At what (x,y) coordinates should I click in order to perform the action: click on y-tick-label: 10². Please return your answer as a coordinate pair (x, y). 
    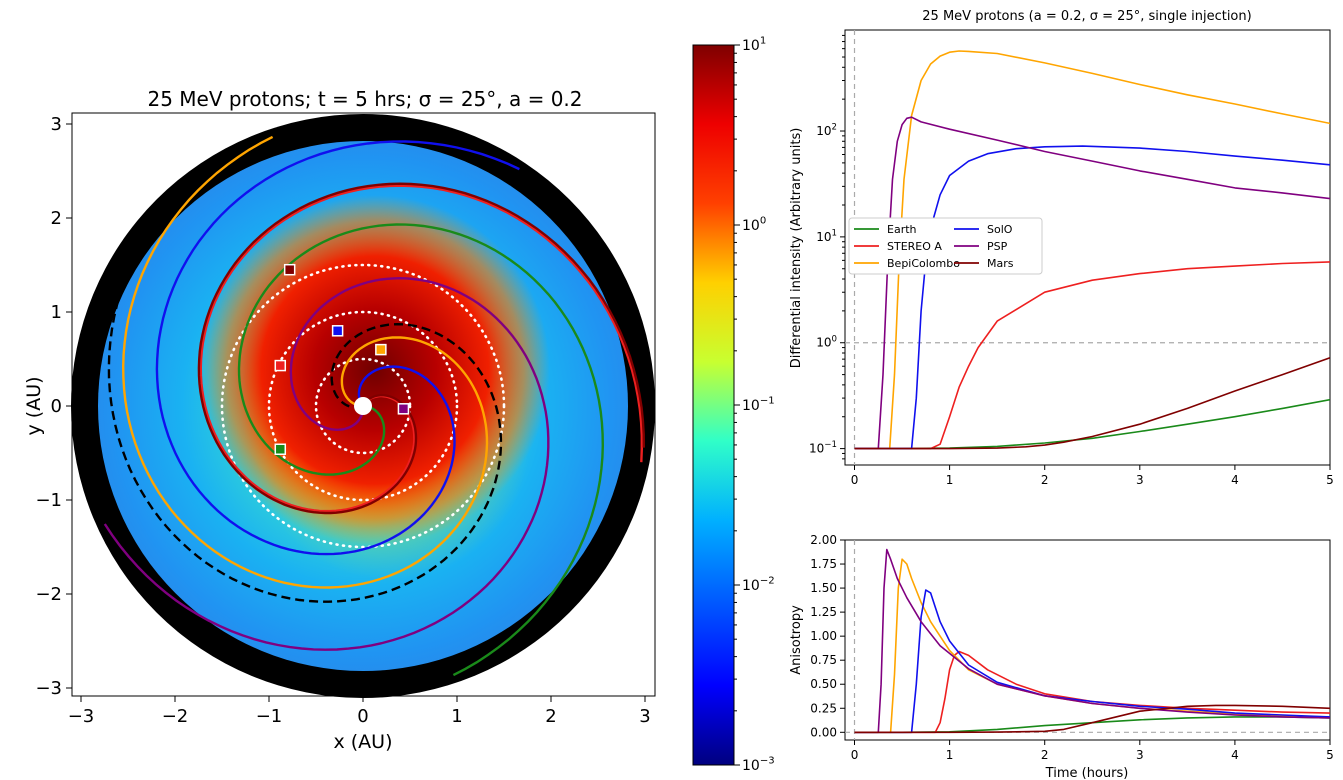
    Looking at the image, I should click on (826, 130).